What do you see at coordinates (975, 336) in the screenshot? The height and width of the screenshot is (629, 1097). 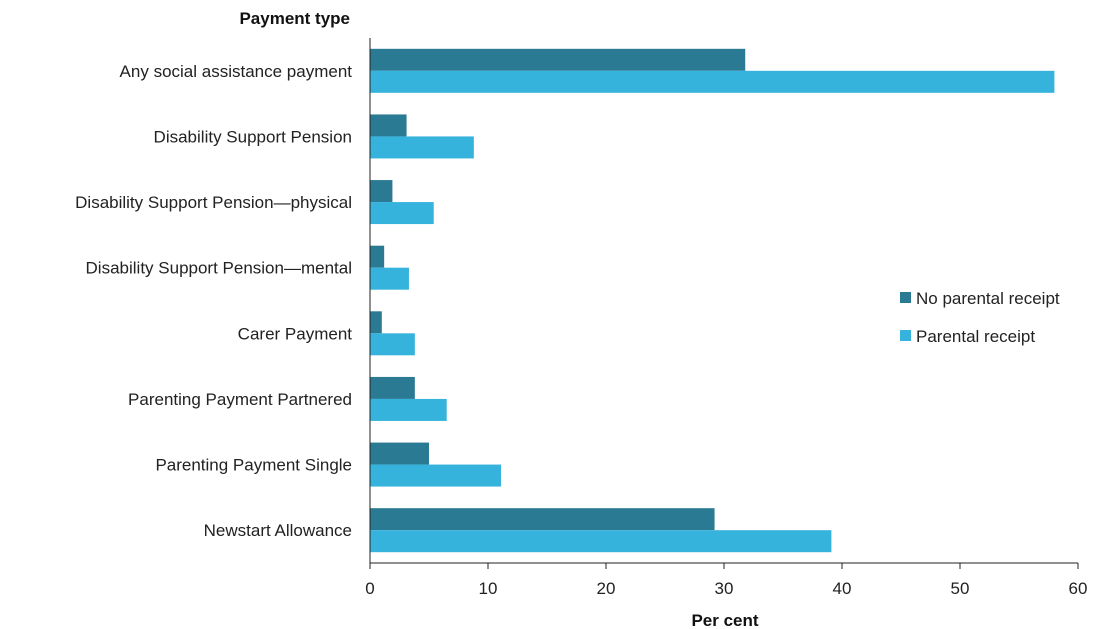 I see `legend-label-1: Parental receipt` at bounding box center [975, 336].